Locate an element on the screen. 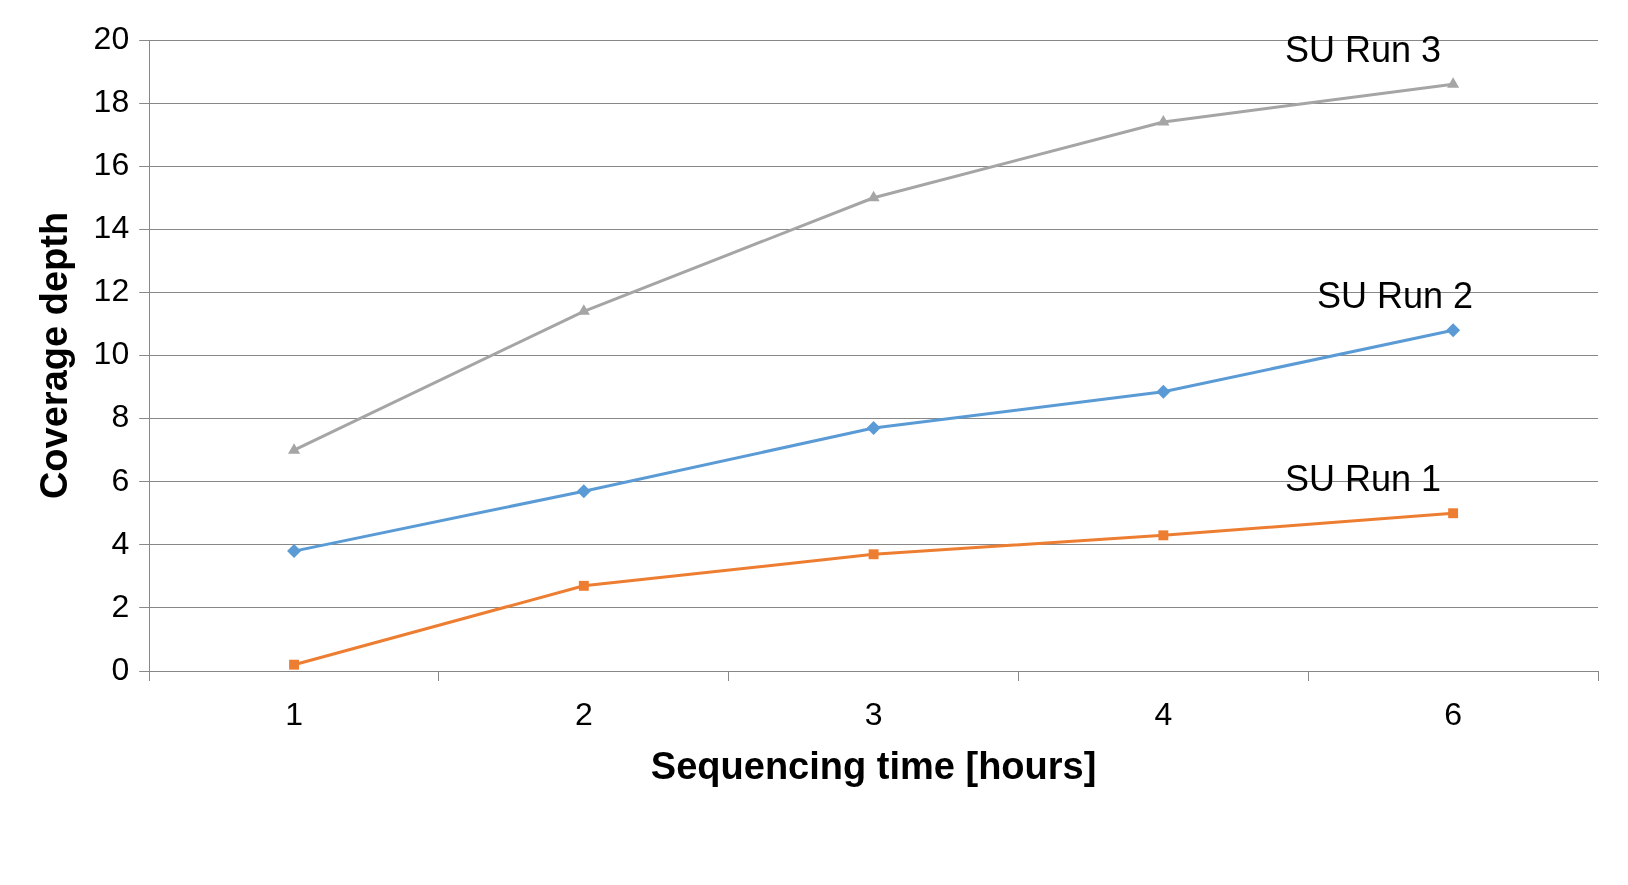  x-tick-label: 1 is located at coordinates (294, 714).